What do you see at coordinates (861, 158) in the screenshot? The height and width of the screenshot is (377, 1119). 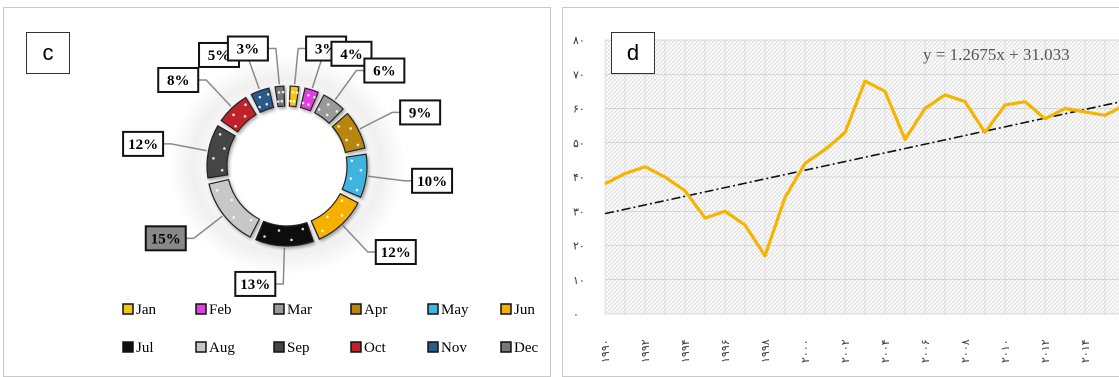 I see `trendline` at bounding box center [861, 158].